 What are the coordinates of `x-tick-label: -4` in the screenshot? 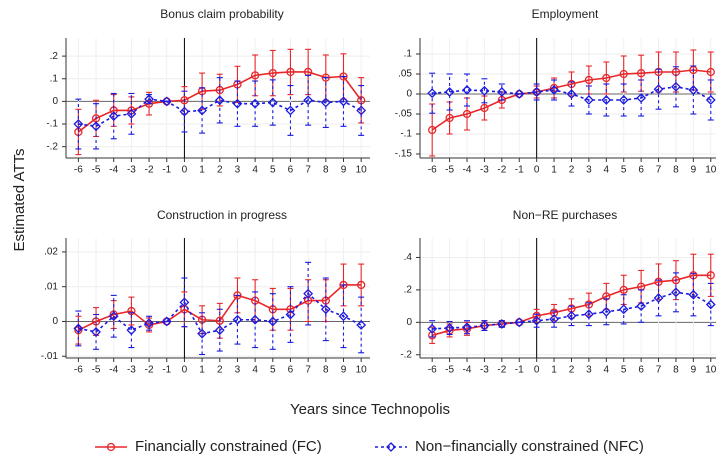 It's located at (113, 170).